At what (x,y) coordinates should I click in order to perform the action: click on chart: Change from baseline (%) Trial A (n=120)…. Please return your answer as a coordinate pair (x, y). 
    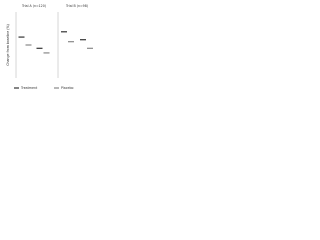
    Looking at the image, I should click on (50, 50).